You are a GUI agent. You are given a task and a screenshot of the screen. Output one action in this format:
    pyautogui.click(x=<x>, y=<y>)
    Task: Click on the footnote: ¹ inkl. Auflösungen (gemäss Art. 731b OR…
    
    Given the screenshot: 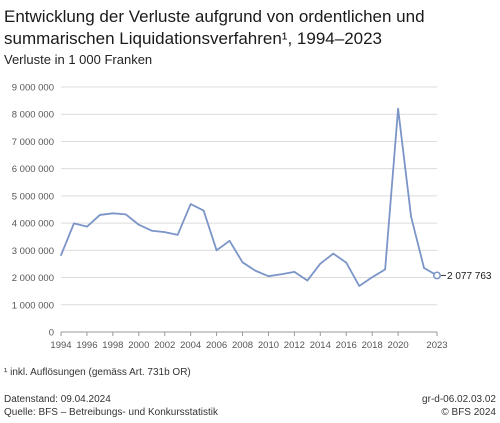 What is the action you would take?
    pyautogui.click(x=97, y=372)
    